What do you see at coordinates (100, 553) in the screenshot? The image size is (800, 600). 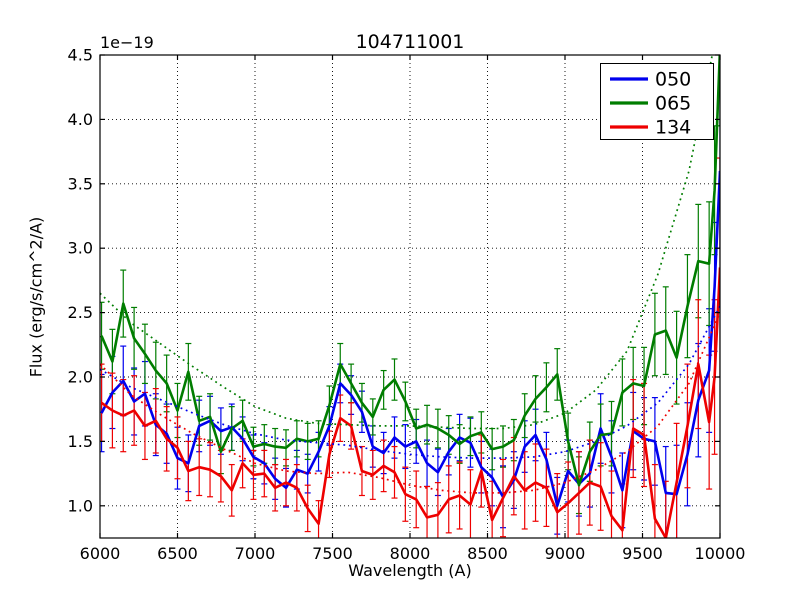 I see `x-tick-label: 6000` at bounding box center [100, 553].